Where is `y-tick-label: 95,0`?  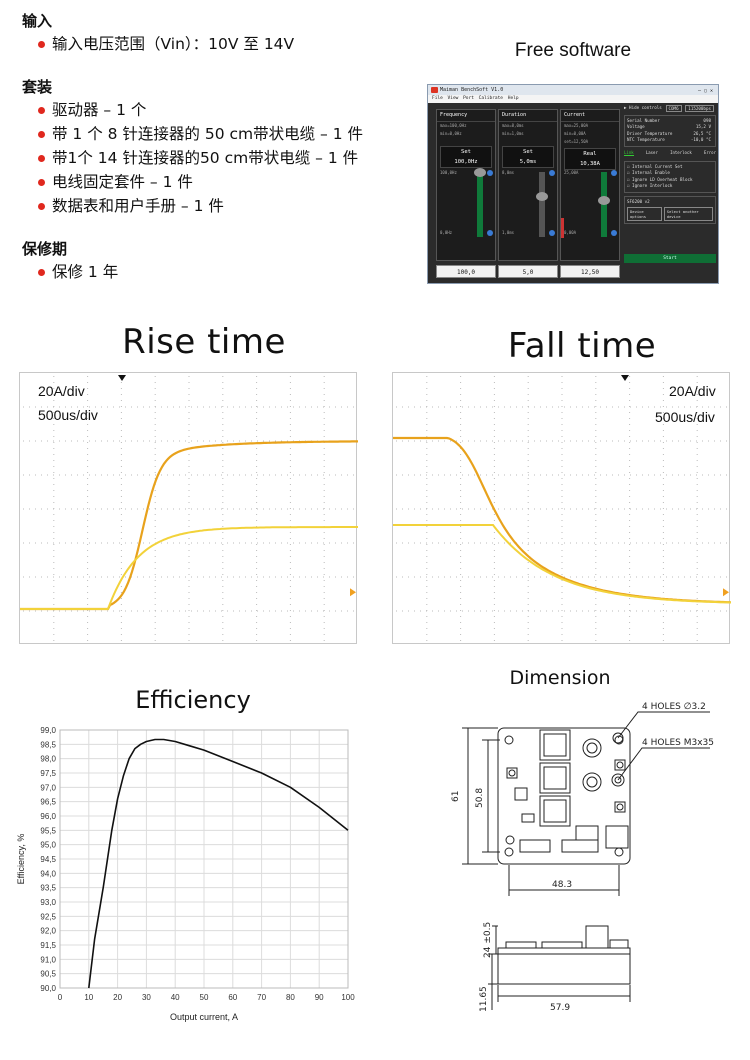
y-tick-label: 95,0 is located at coordinates (48, 845).